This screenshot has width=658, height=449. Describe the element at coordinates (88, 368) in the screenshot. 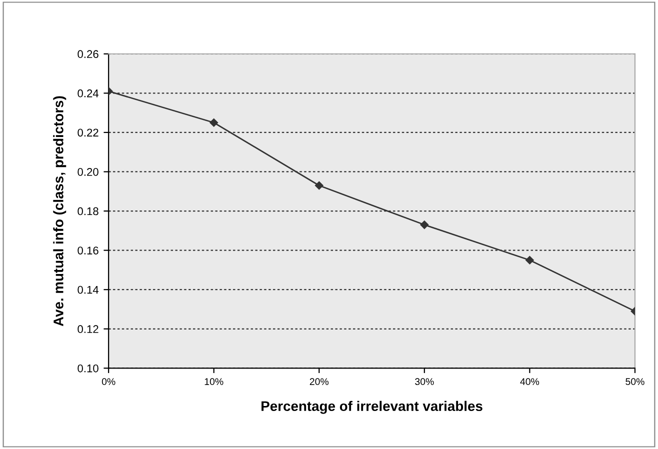

I see `y-tick-label: 0.10` at that location.